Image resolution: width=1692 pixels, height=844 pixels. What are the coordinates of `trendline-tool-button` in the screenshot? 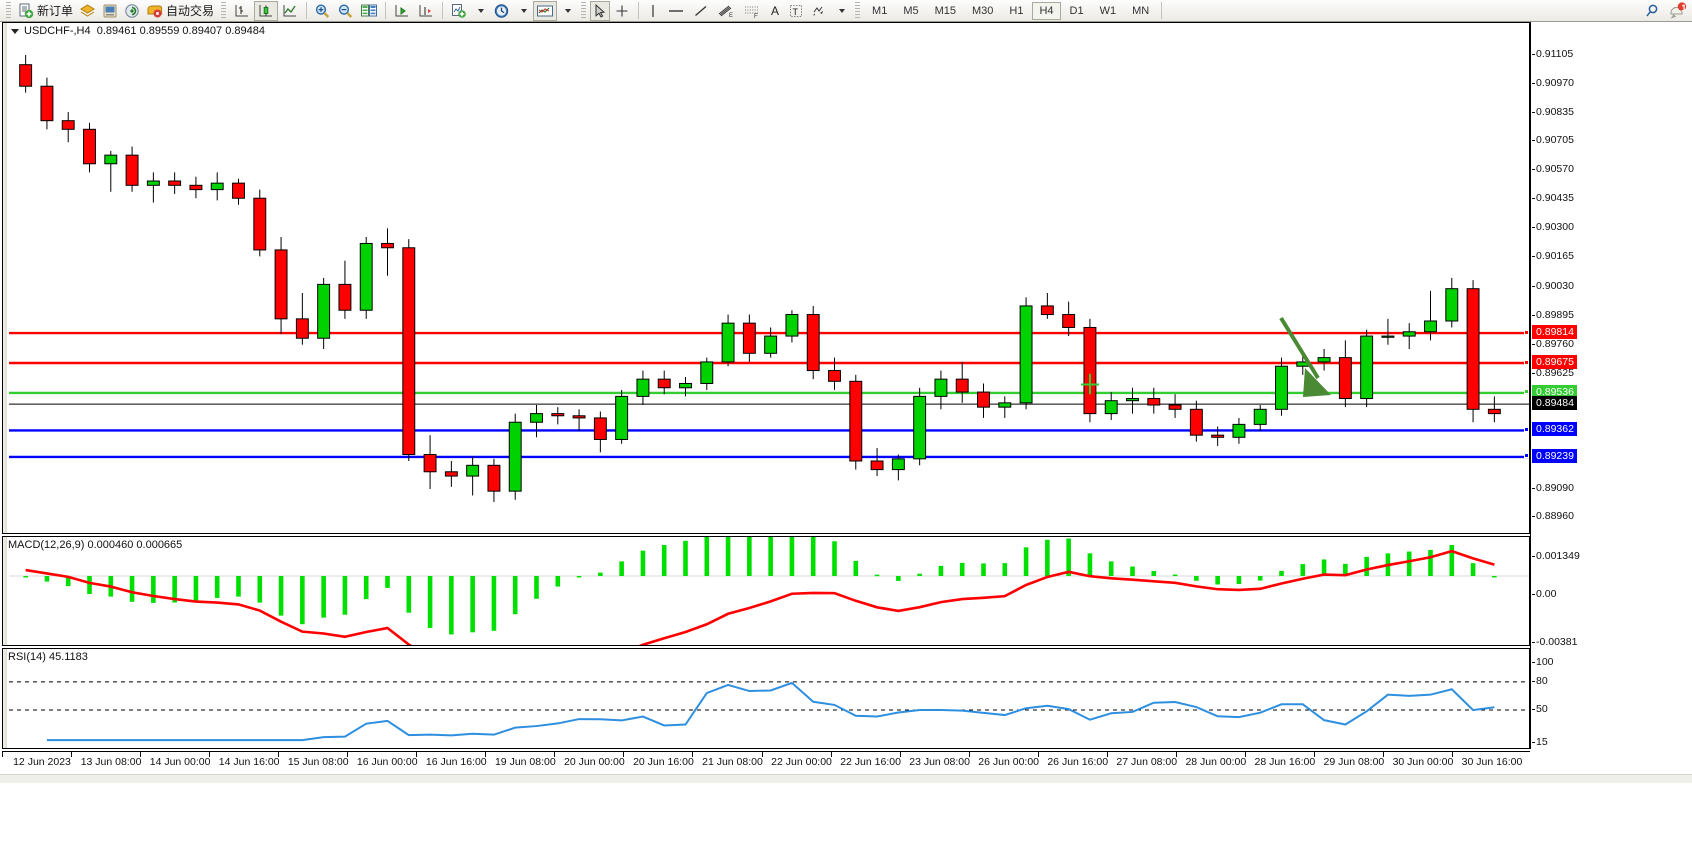 It's located at (701, 11).